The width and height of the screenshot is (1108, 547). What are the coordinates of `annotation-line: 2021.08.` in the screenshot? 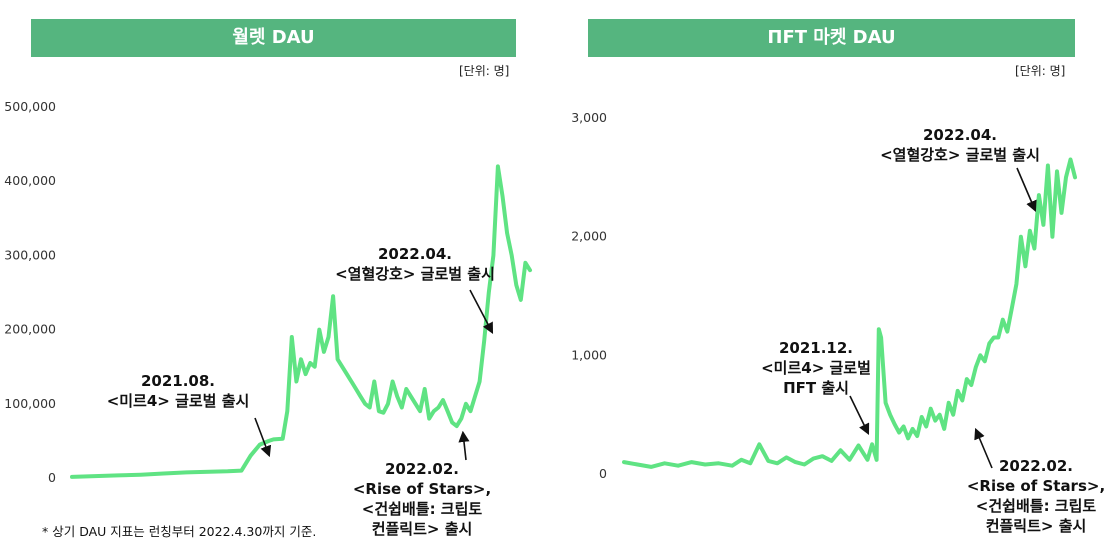 It's located at (178, 381).